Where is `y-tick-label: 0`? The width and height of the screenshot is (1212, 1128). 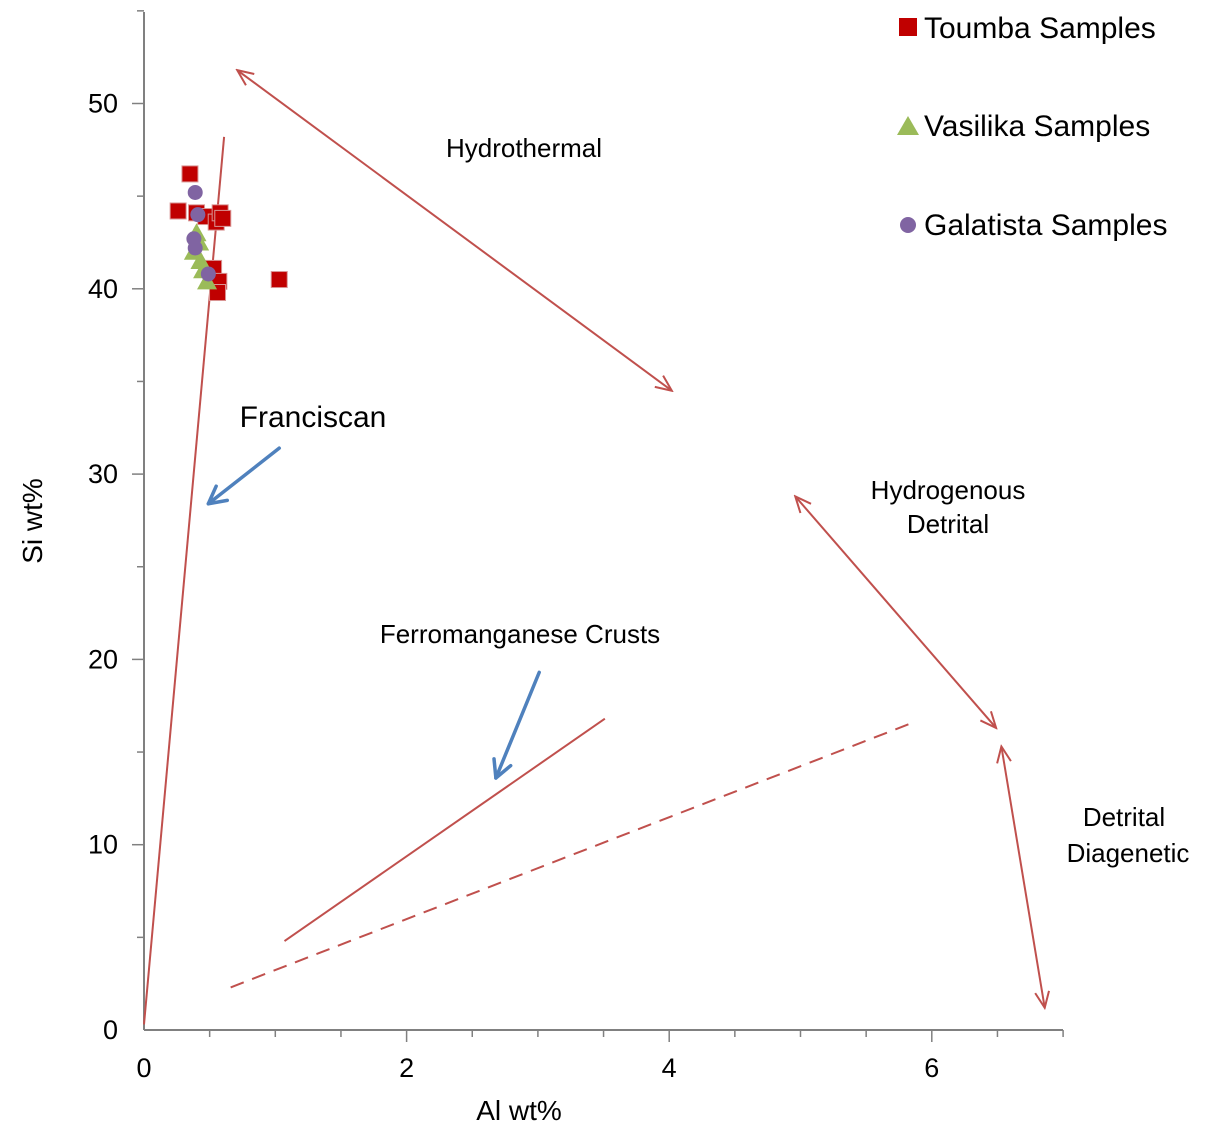 y-tick-label: 0 is located at coordinates (110, 1030).